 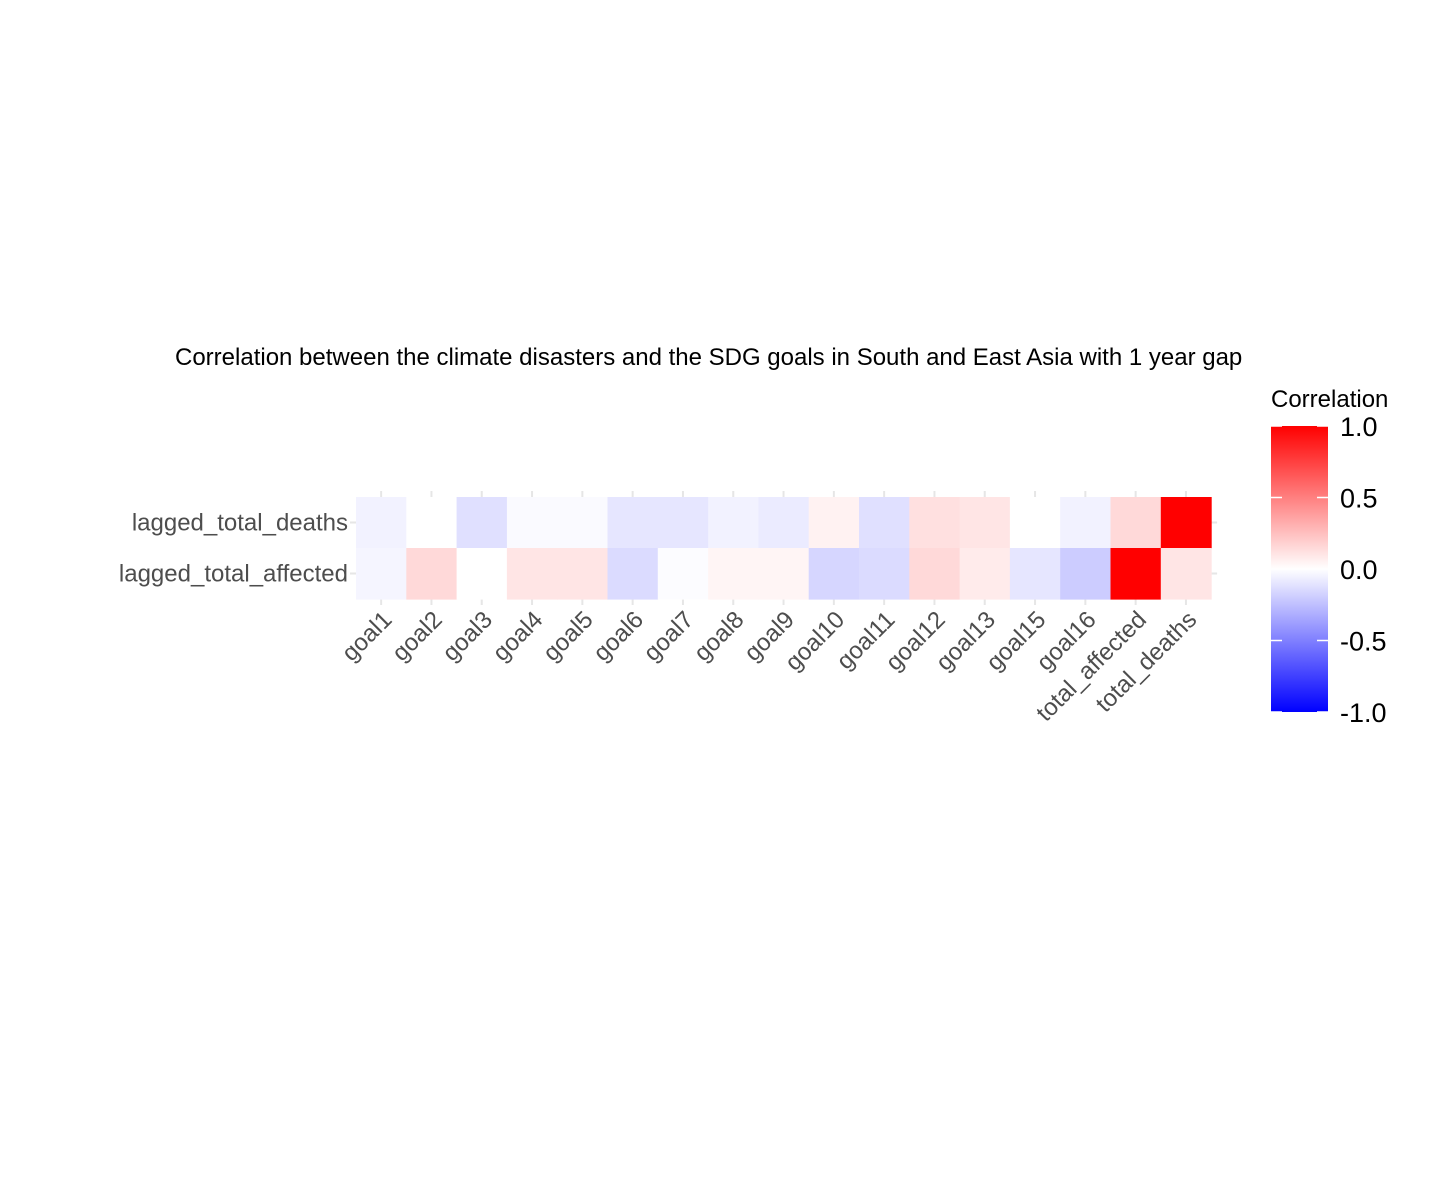 I want to click on x-tick-label-goal6: goal6, so click(x=618, y=636).